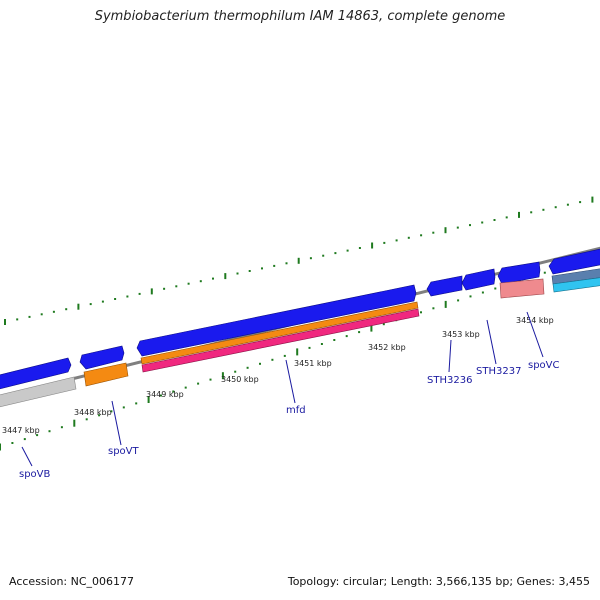 Image resolution: width=600 pixels, height=600 pixels. I want to click on gene-label-spoVC: spoVC, so click(544, 365).